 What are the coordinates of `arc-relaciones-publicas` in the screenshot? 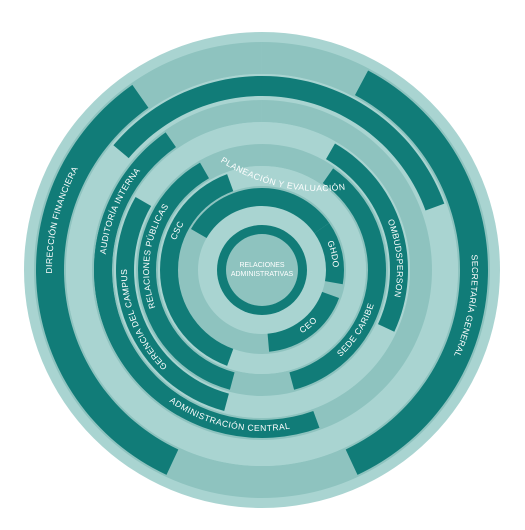 It's located at (186, 276).